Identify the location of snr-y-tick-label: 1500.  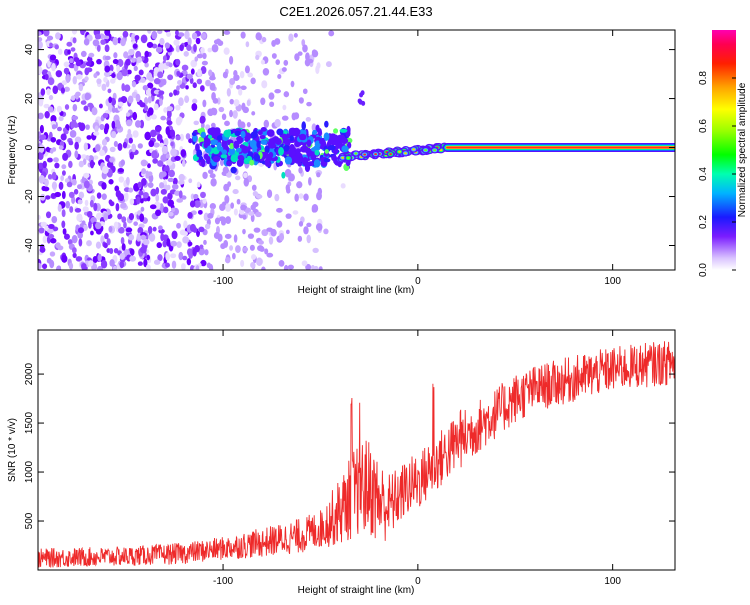
(29, 423).